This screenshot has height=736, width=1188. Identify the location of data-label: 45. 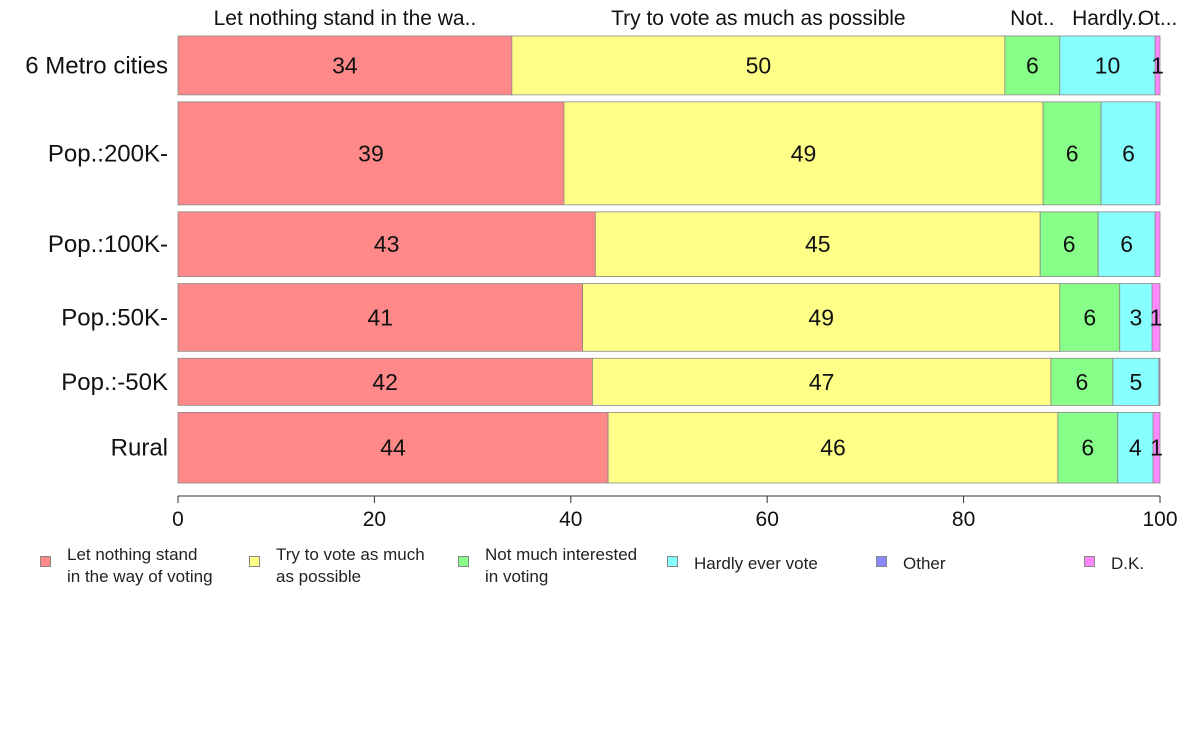
(818, 244).